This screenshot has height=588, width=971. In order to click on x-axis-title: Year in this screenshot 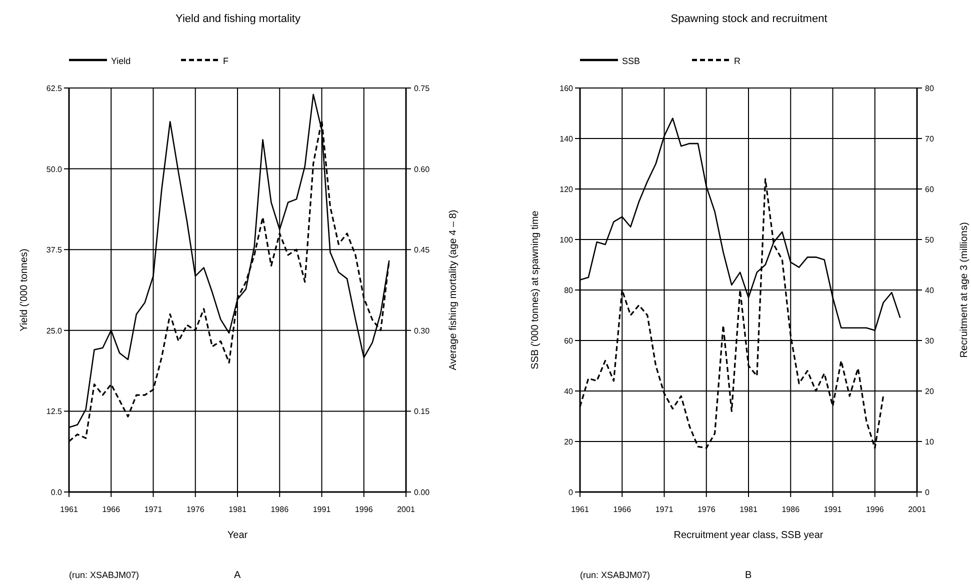, I will do `click(237, 535)`.